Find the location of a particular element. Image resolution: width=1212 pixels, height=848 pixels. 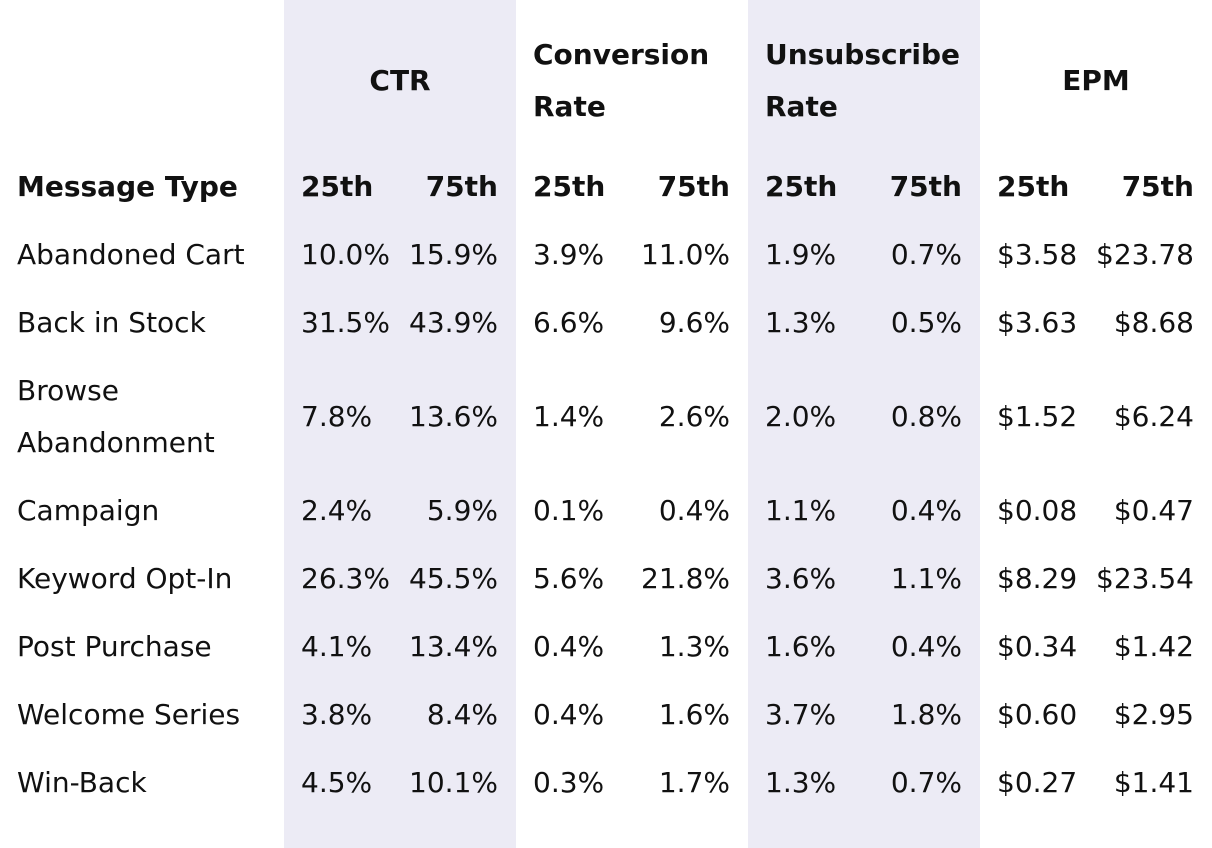

cell-value: 1.9% is located at coordinates (825, 255).